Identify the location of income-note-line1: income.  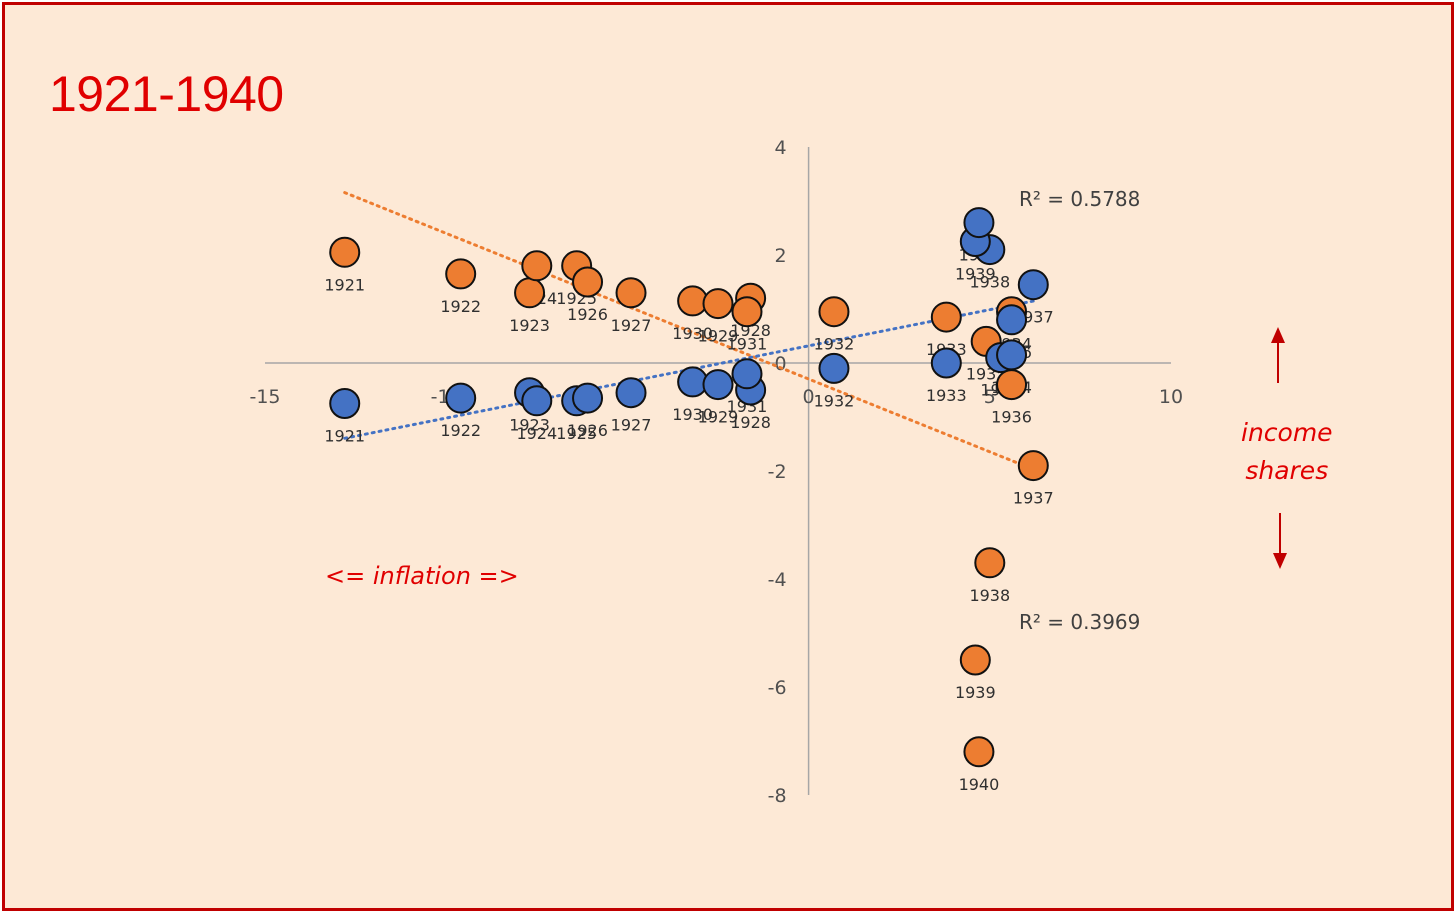
(1287, 432).